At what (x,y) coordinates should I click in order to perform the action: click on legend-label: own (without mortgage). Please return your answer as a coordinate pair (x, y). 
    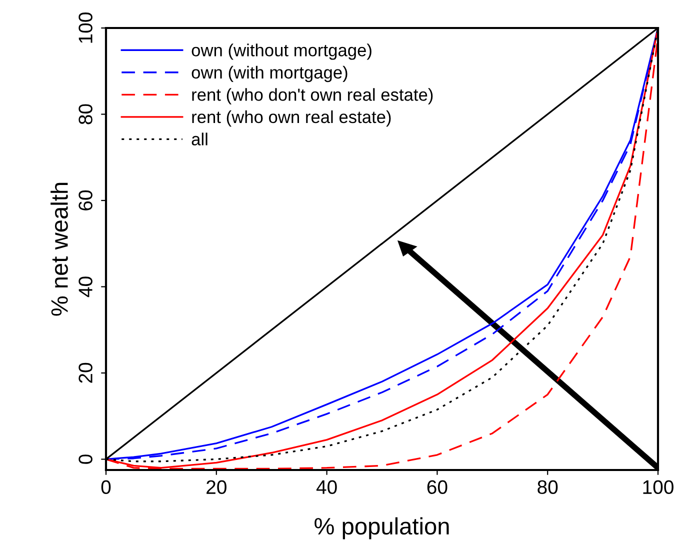
    Looking at the image, I should click on (282, 52).